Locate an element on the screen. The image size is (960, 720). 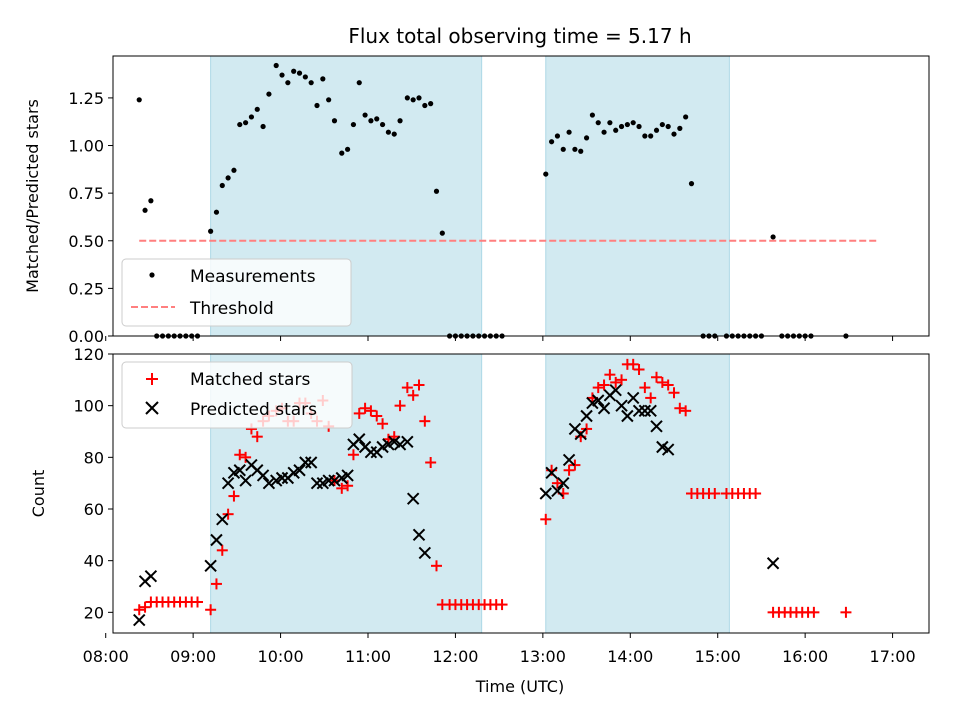
y-tick-label: 1.25 is located at coordinates (86, 98).